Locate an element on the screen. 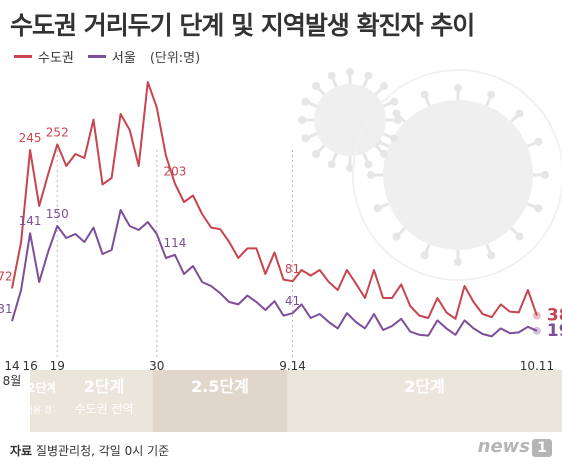 The width and height of the screenshot is (562, 474). source-text: 질병관리청, 각일 0시 기준 is located at coordinates (102, 451).